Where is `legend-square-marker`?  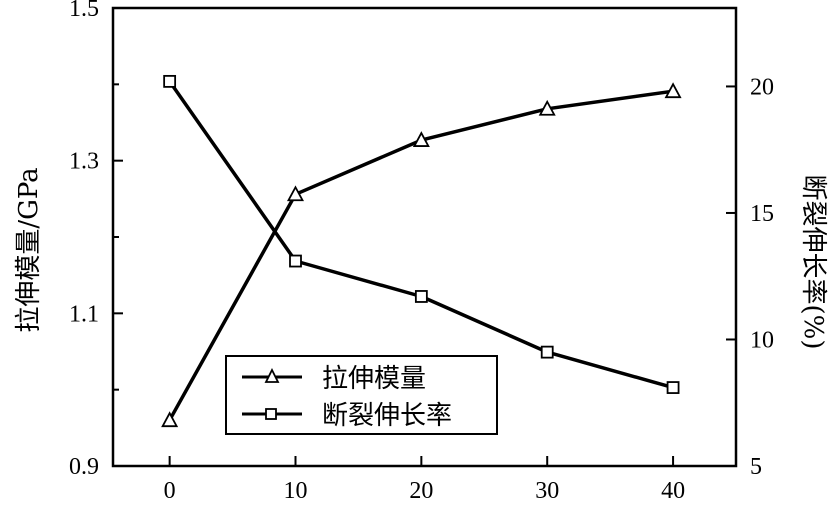
legend-square-marker is located at coordinates (271, 414).